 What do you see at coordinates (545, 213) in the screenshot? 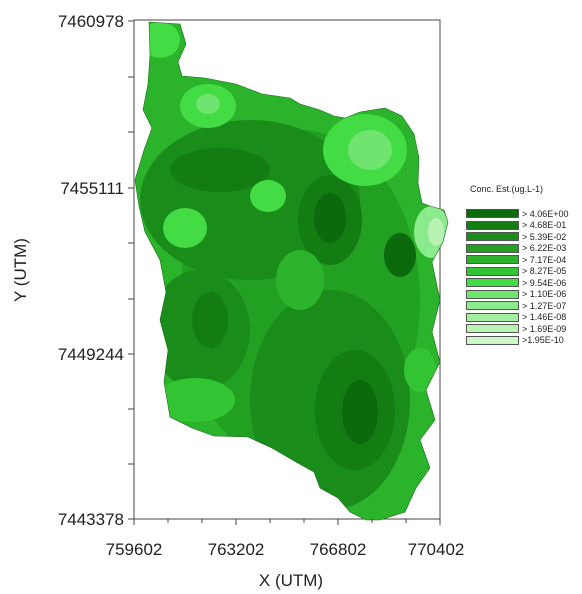
I see `legend-label: > 4.06E+00` at bounding box center [545, 213].